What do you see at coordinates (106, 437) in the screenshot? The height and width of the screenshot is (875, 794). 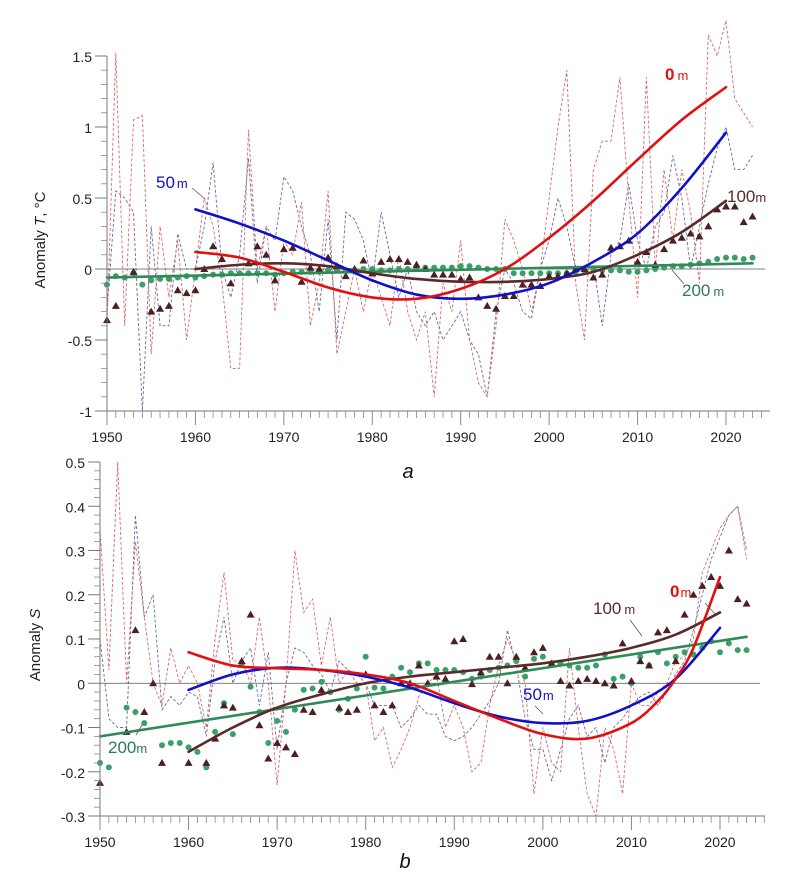 I see `x-tick-label: 1950` at bounding box center [106, 437].